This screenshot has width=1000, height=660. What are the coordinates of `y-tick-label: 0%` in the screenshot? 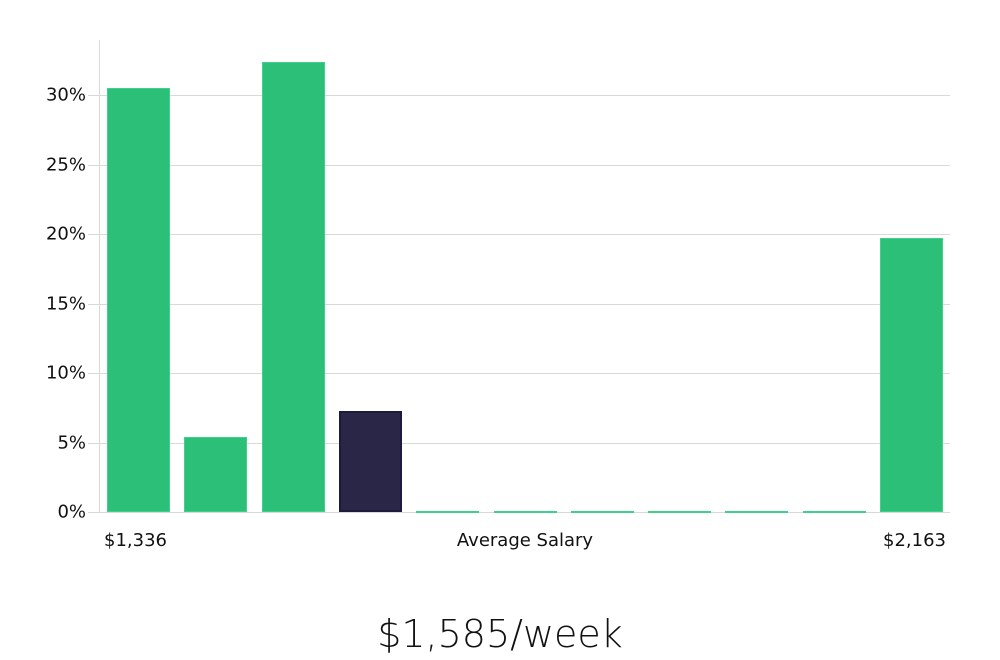 It's located at (71, 512).